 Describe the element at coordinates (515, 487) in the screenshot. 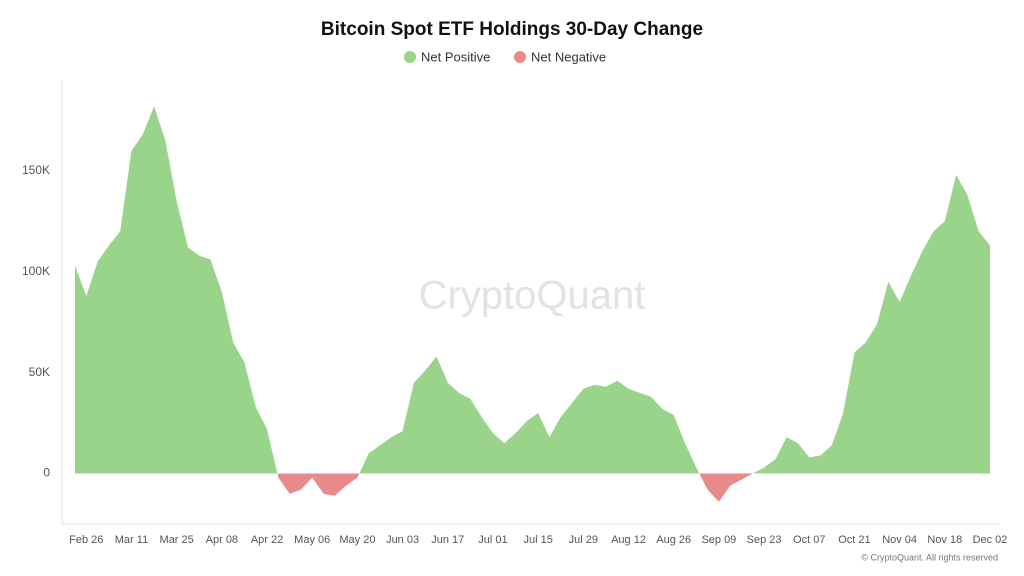

I see `area-negative` at that location.